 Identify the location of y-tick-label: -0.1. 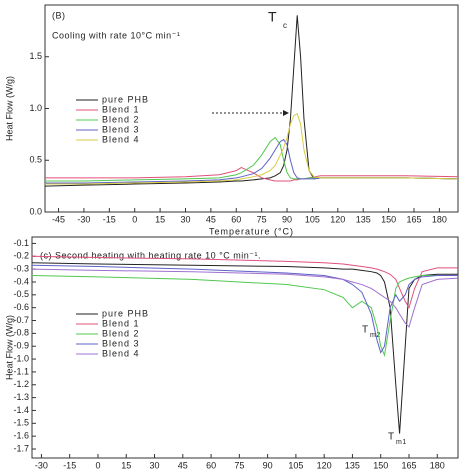
(21, 243).